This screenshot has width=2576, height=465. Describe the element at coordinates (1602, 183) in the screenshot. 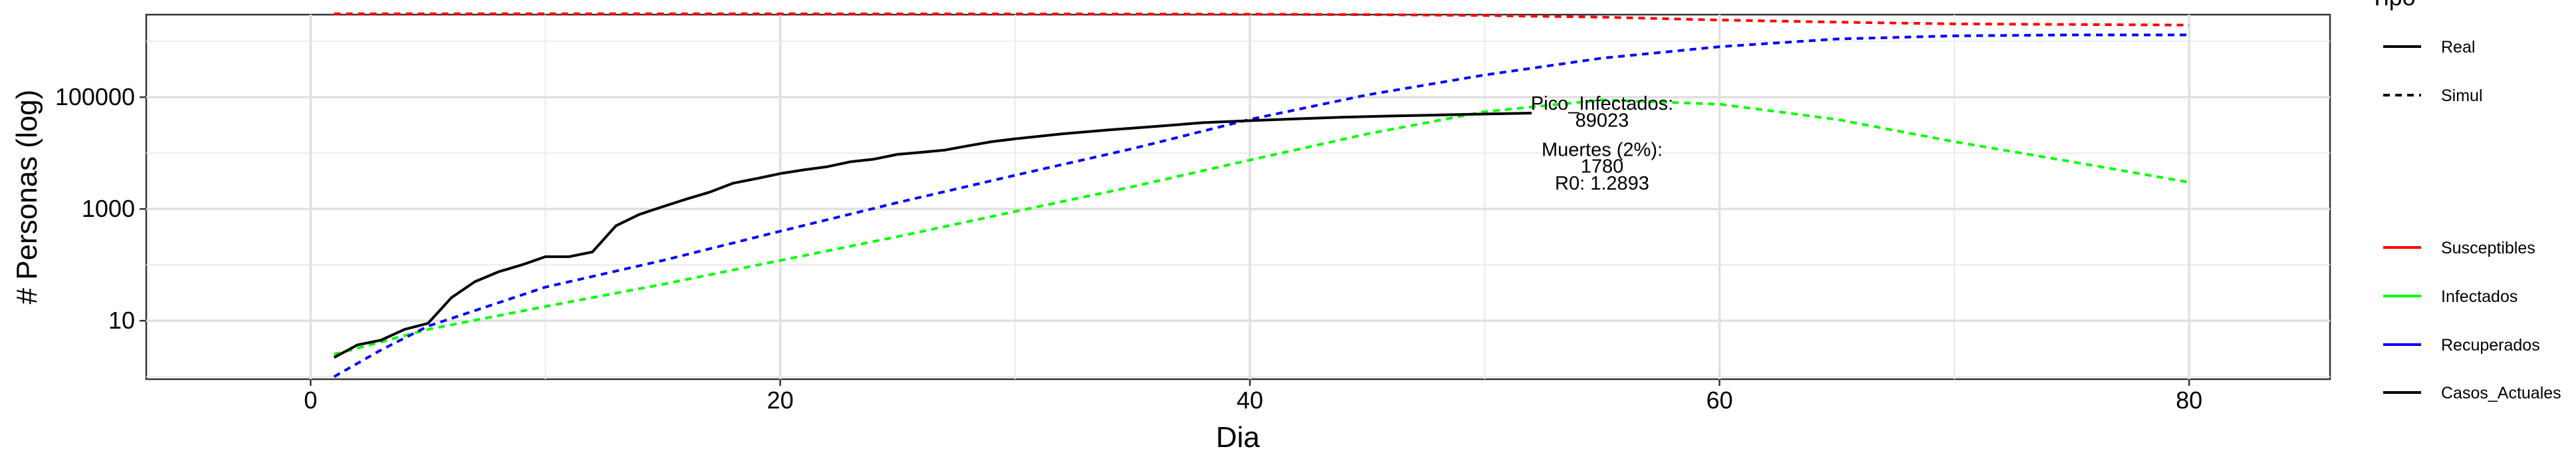

I see `annotation-text: R0: 1.2893` at that location.